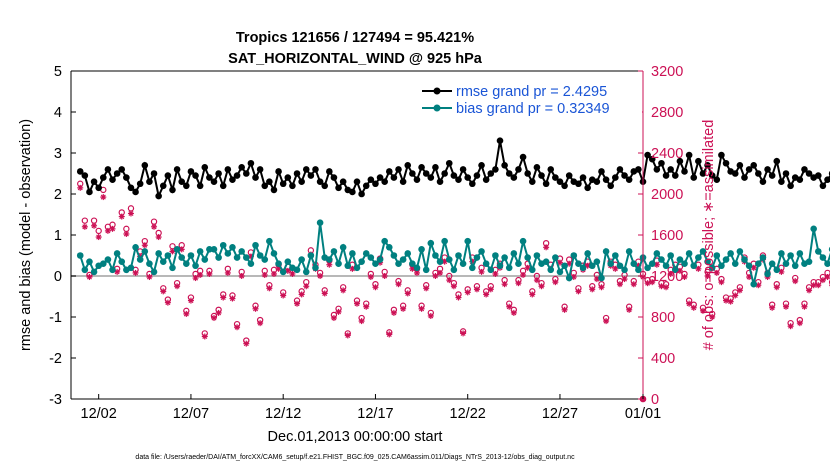 The image size is (830, 470). I want to click on y-right-tick-label: 2000, so click(667, 195).